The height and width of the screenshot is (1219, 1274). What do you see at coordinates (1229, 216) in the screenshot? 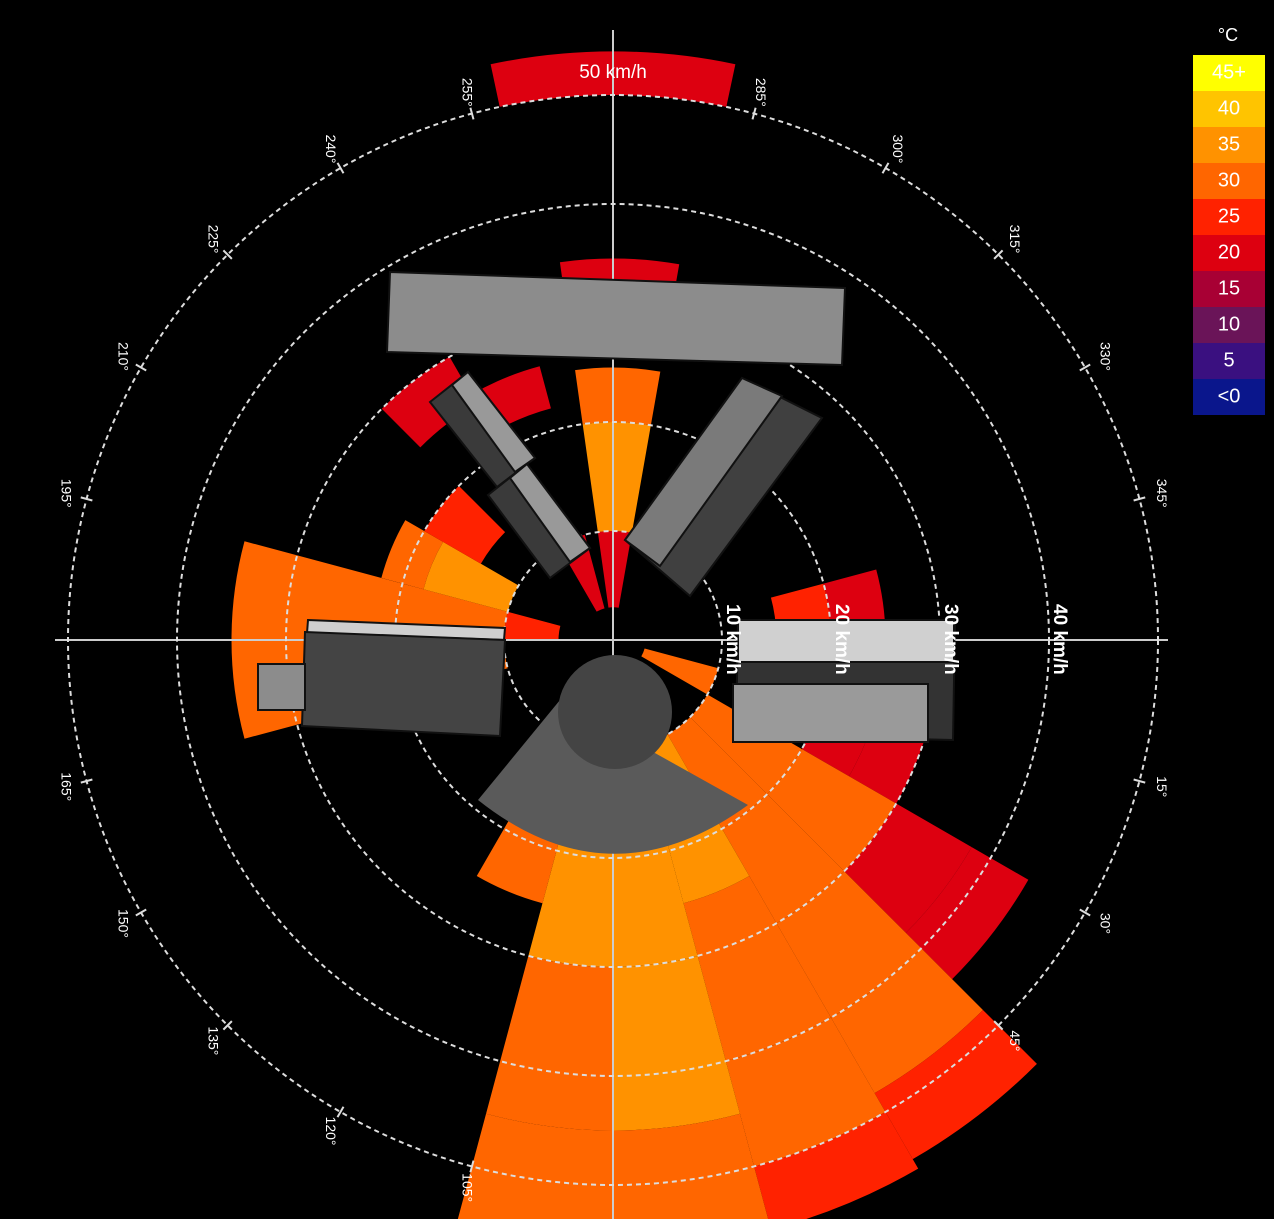
I see `legend-label: 25` at bounding box center [1229, 216].